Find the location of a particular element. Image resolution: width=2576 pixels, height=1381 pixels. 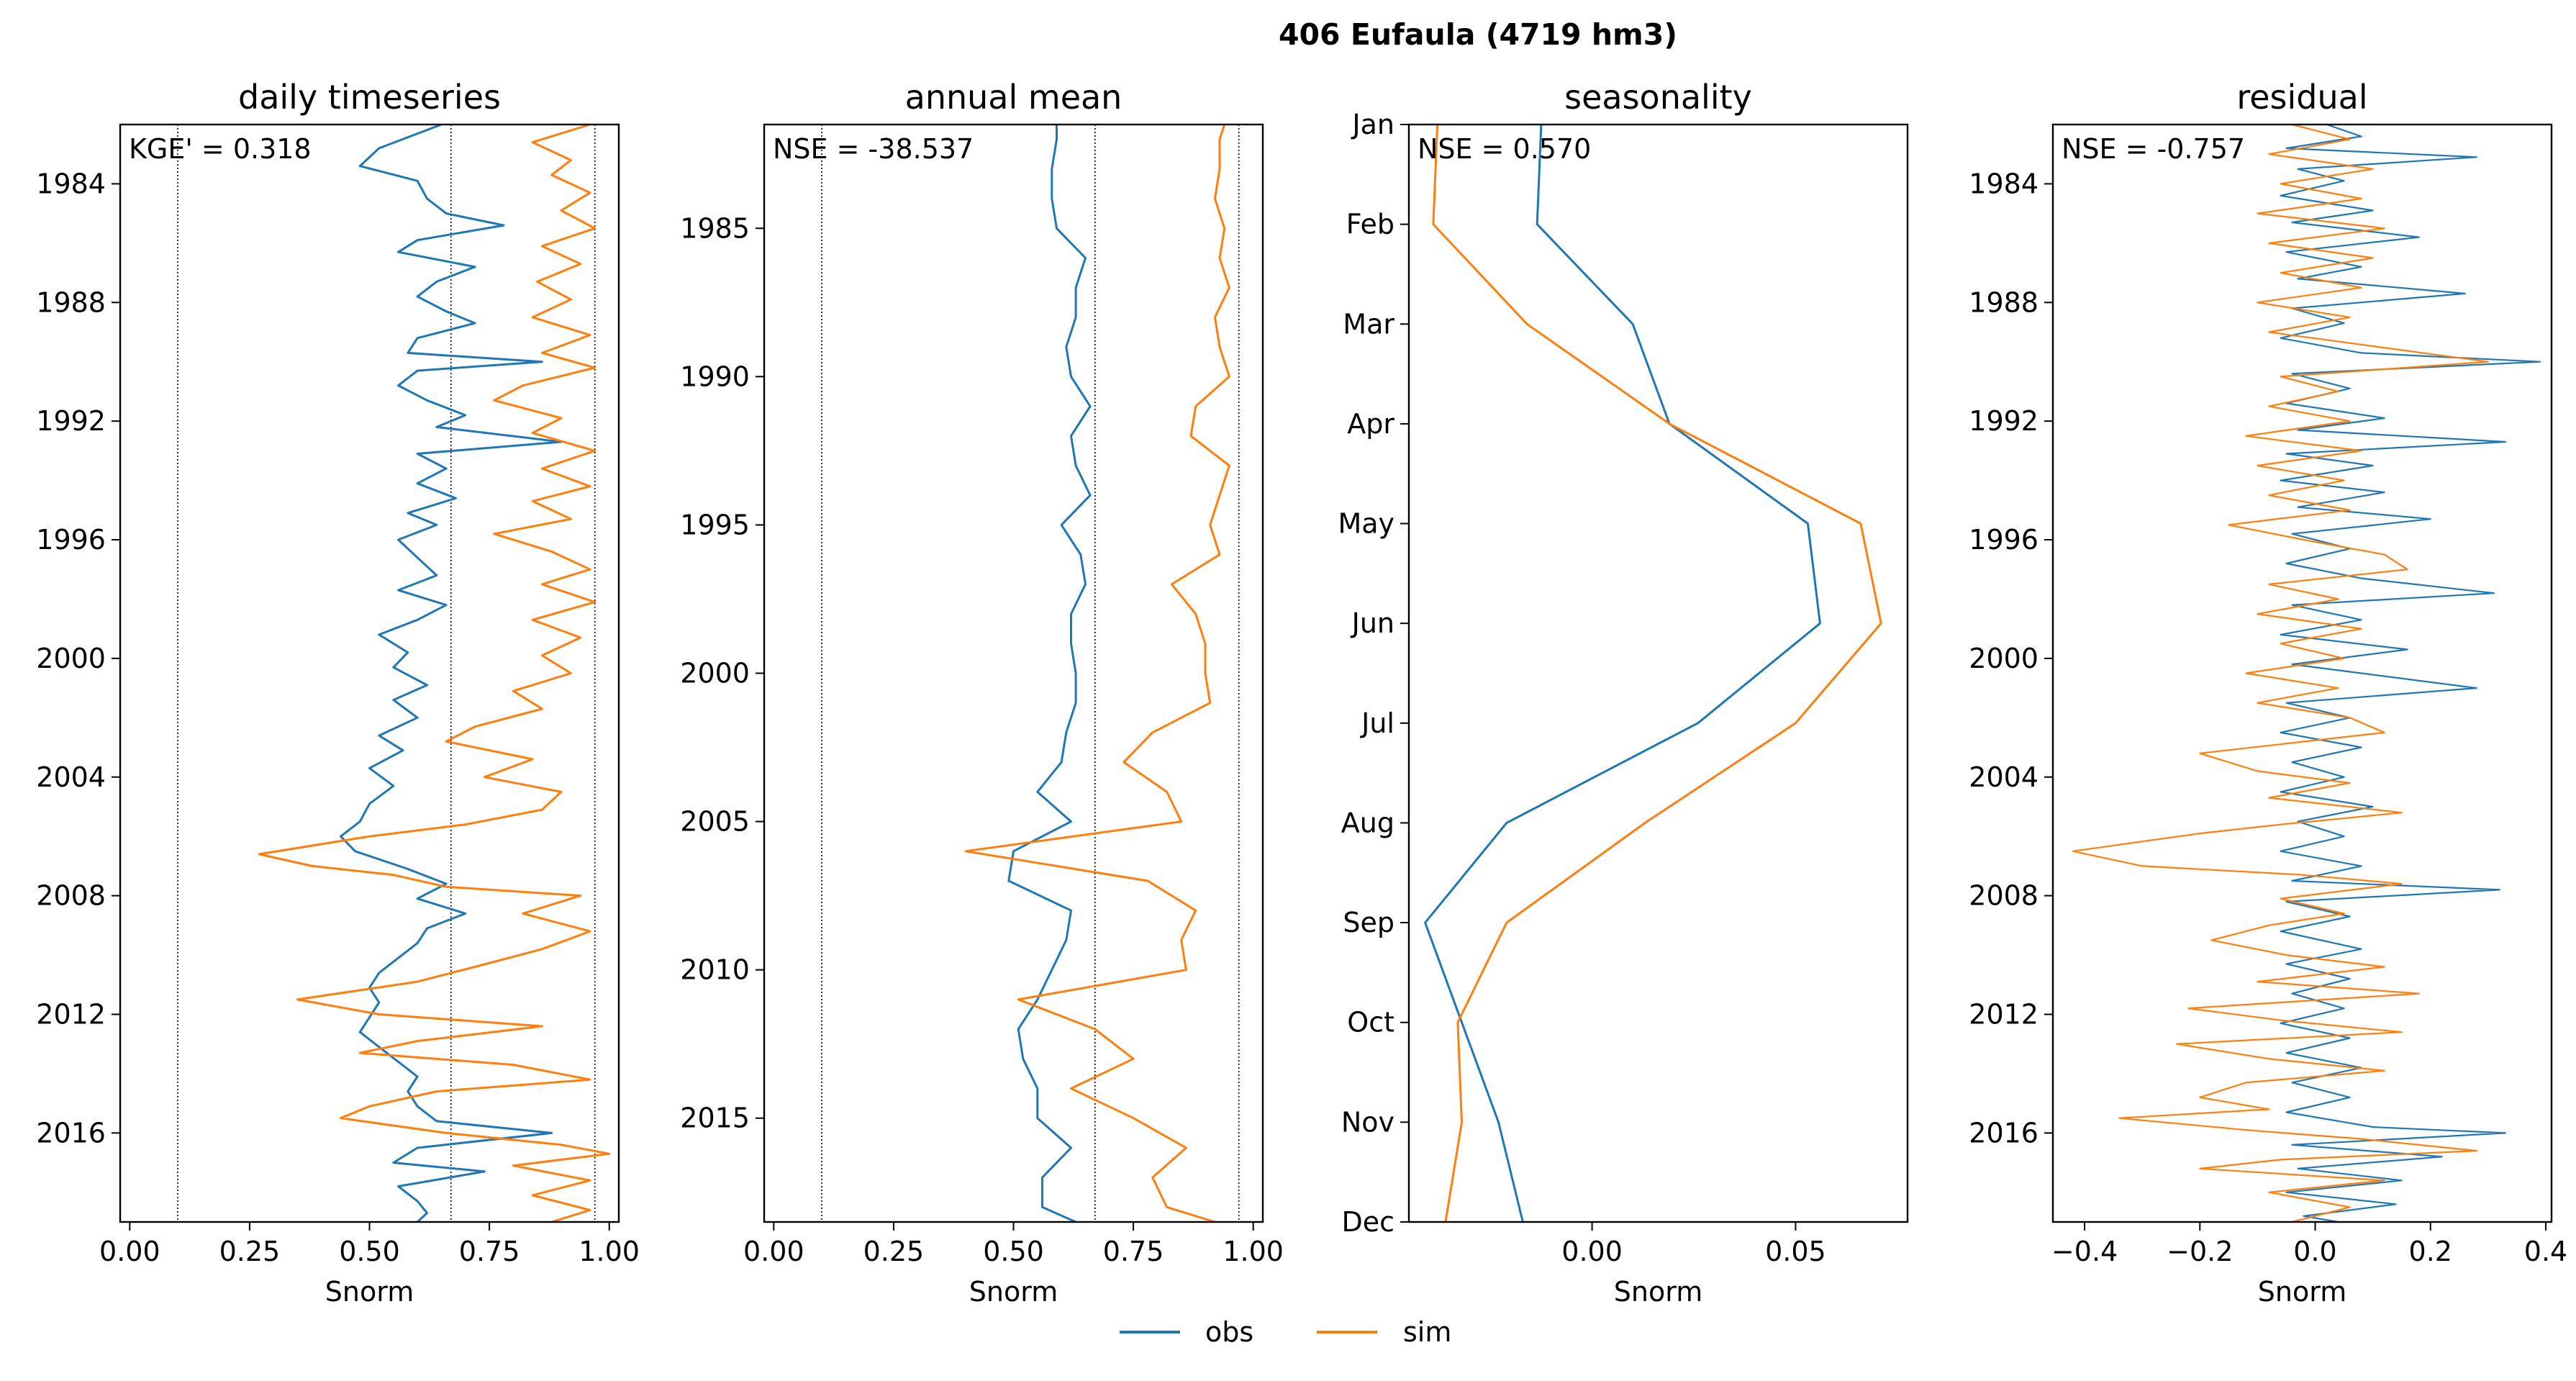

seasonality-ytick-label-2: Mar is located at coordinates (1368, 324).